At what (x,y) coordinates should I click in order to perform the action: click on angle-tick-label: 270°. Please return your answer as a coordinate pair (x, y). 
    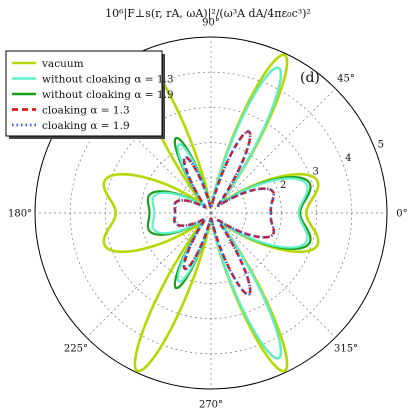
    Looking at the image, I should click on (211, 404).